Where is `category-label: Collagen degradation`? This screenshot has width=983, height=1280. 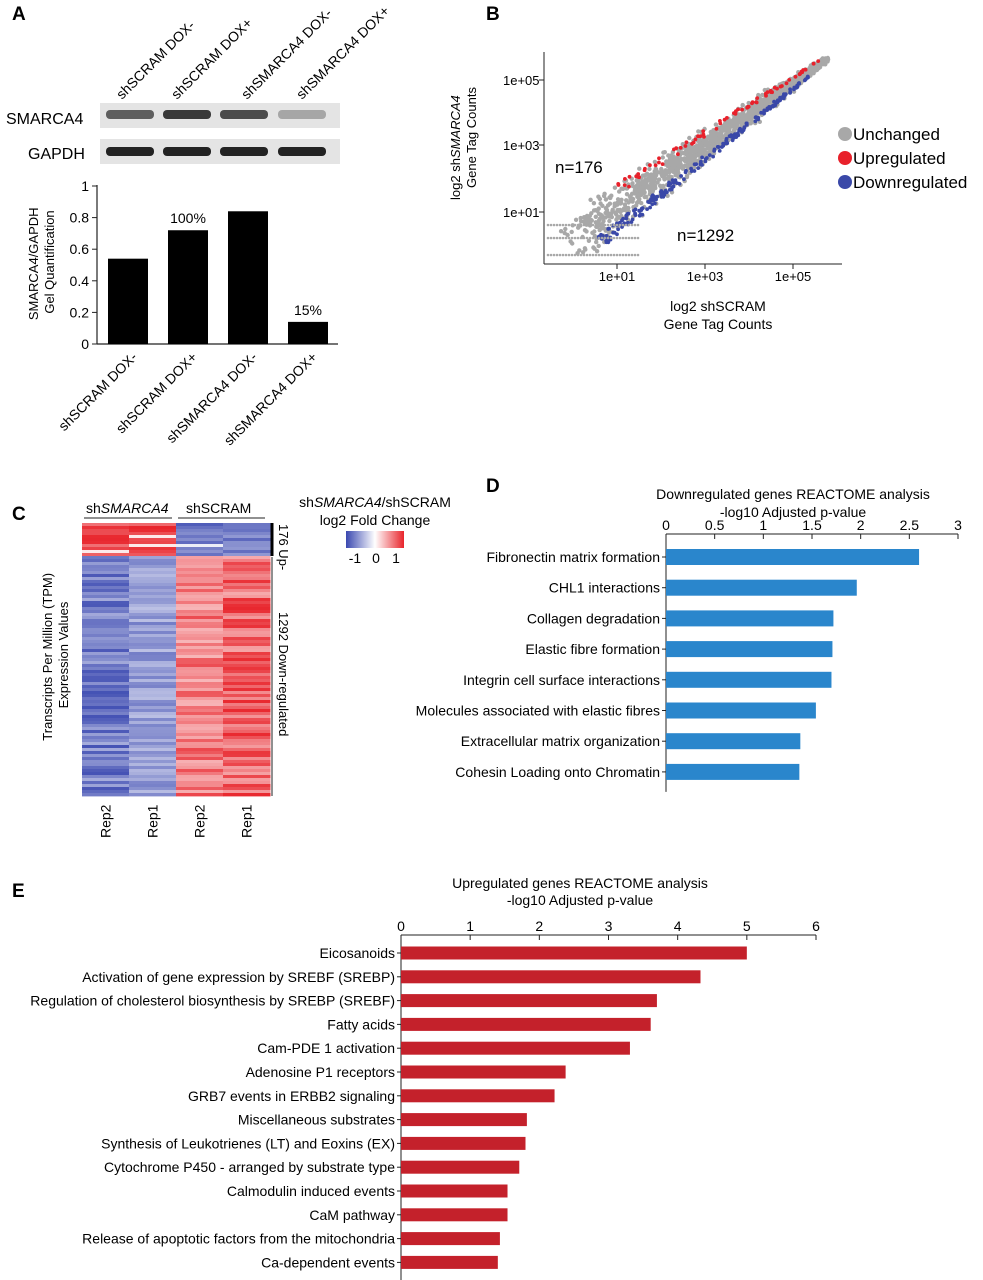
category-label: Collagen degradation is located at coordinates (593, 618).